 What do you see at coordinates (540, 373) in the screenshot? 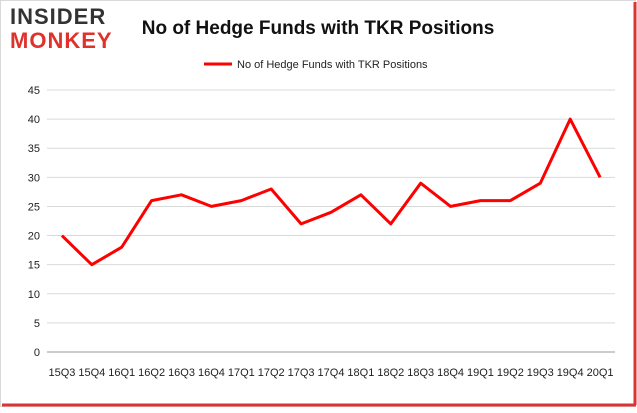
I see `x-tick-label: 19Q3` at bounding box center [540, 373].